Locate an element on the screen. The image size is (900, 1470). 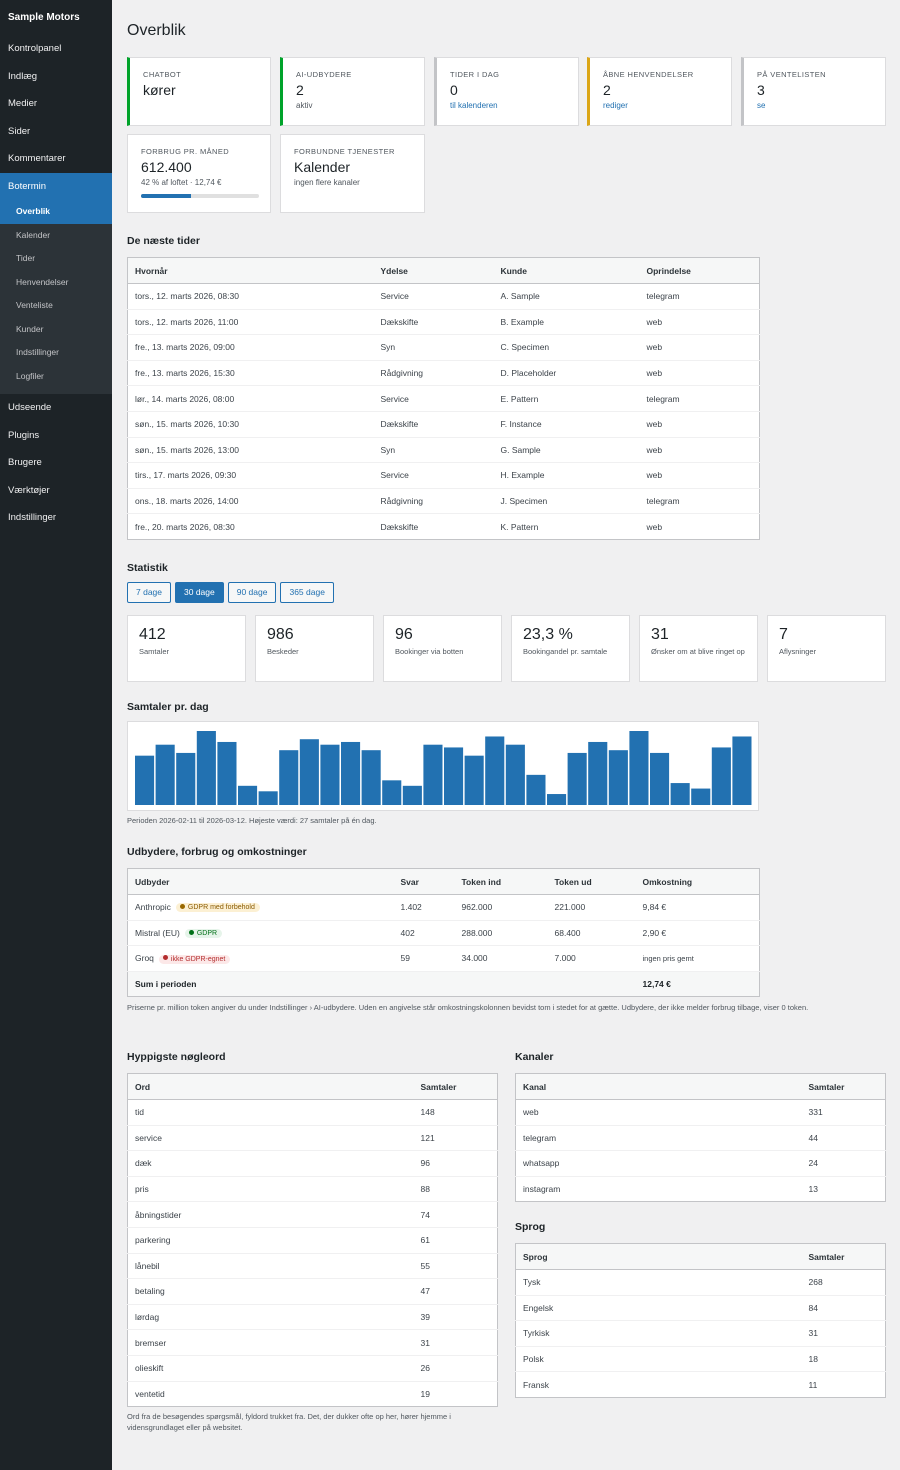
menu-item-plugins: Plugins is located at coordinates (24, 435).